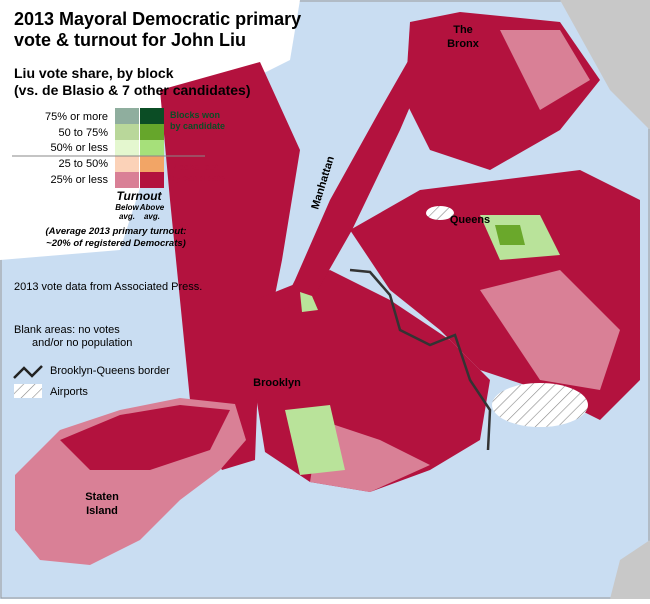  What do you see at coordinates (110, 371) in the screenshot?
I see `border-note: Brooklyn-Queens border` at bounding box center [110, 371].